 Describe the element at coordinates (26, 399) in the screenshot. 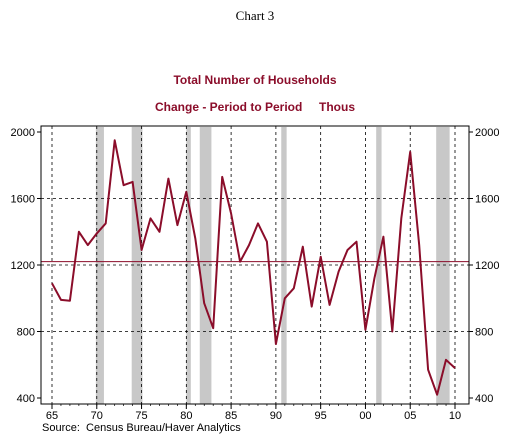

I see `y-tick-label-left: 400` at that location.